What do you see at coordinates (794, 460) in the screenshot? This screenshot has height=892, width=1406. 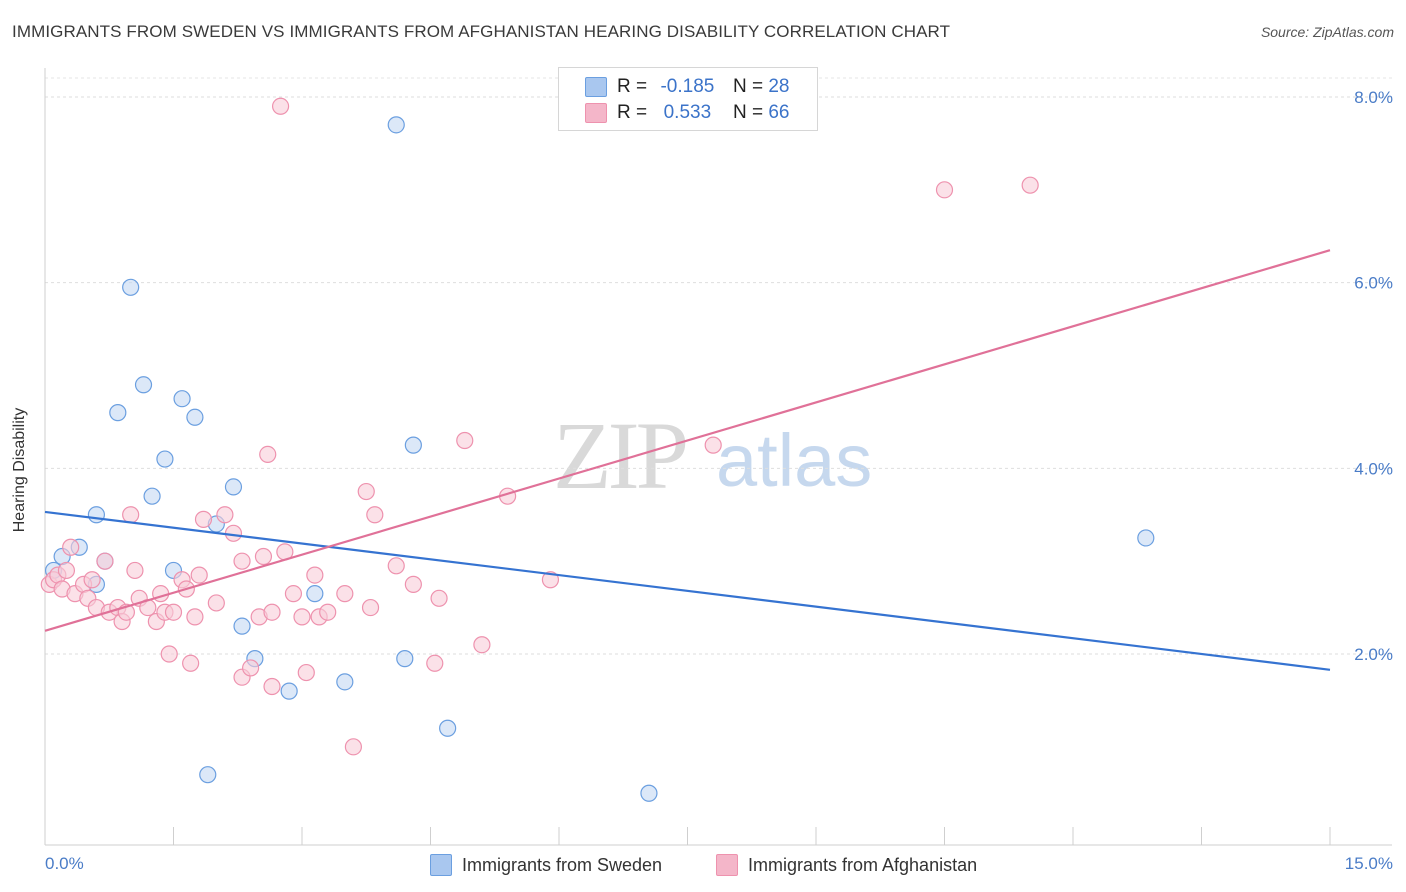 I see `watermark-atlas: atlas` at bounding box center [794, 460].